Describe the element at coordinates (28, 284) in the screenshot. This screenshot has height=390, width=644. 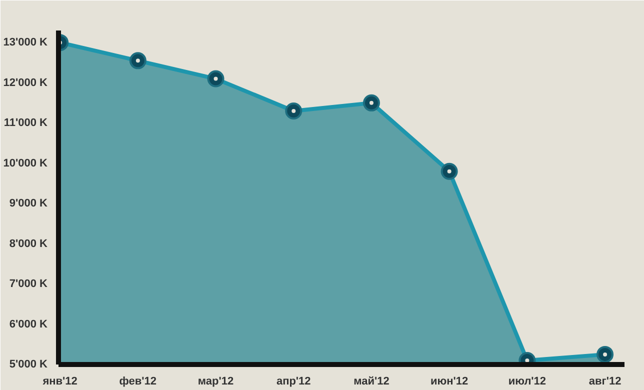
I see `y-tick-label: 7'000 K` at that location.